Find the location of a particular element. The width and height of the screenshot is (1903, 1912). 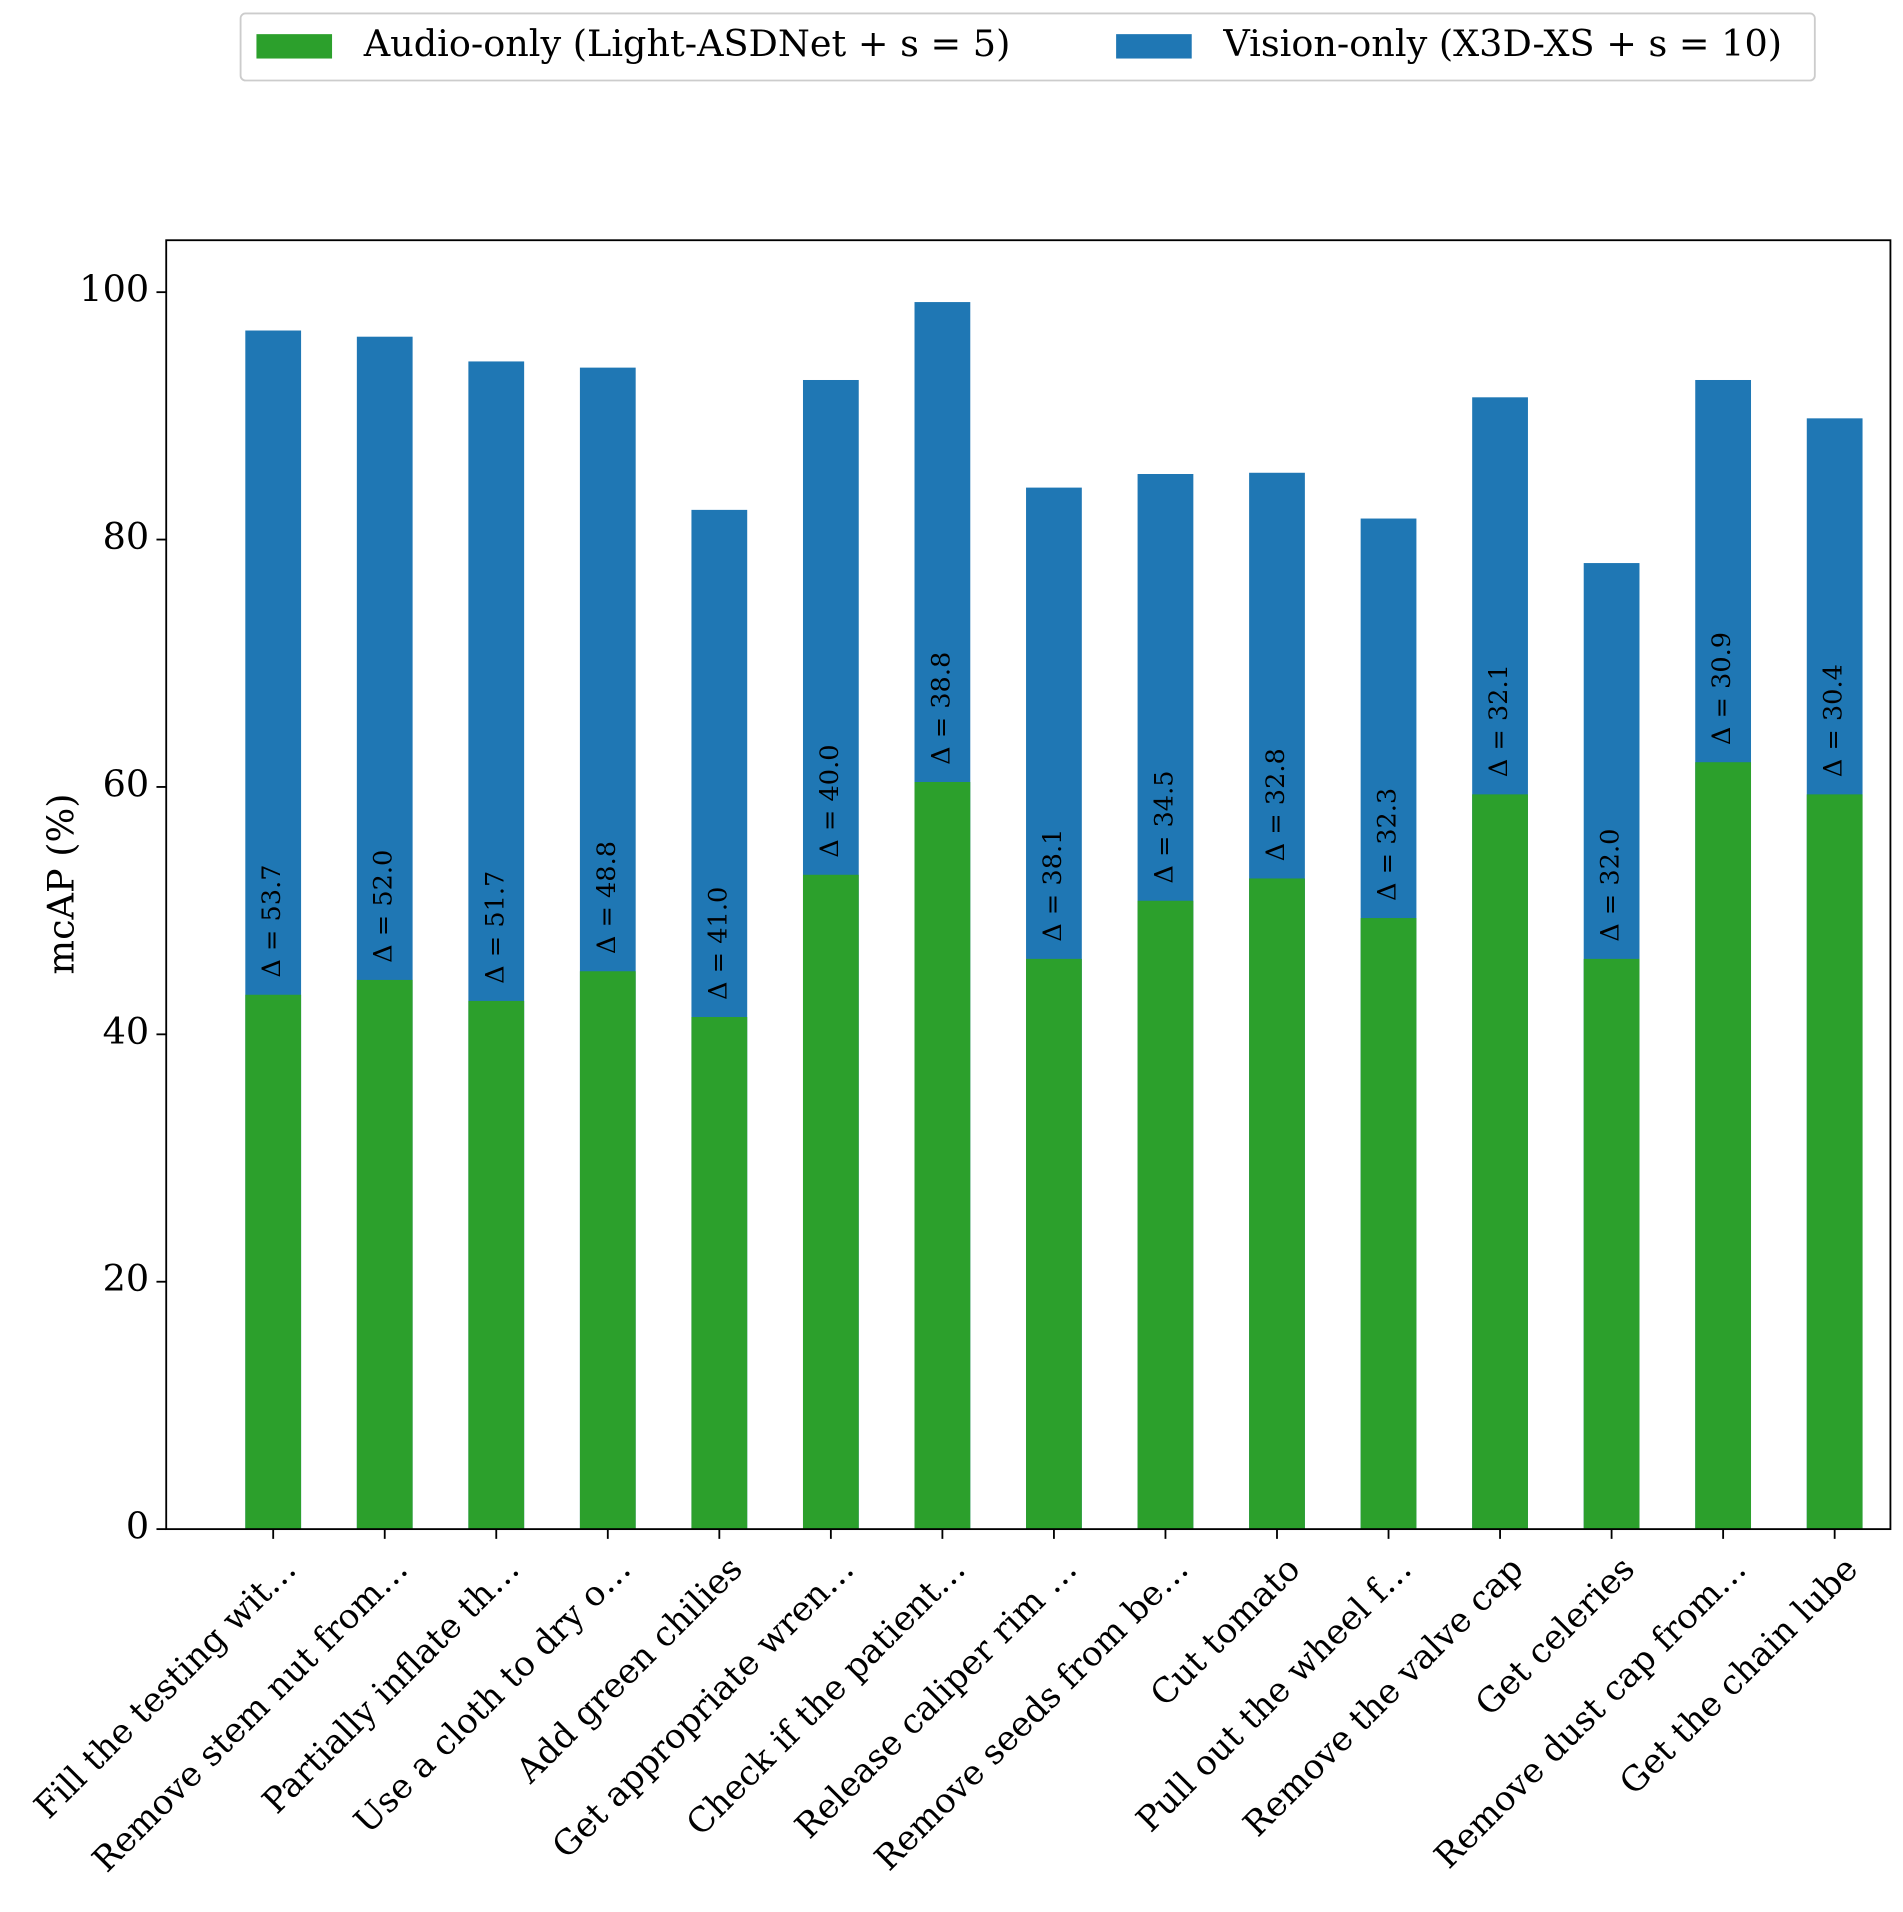

delta-label: Δ = 30.4 is located at coordinates (1834, 720).